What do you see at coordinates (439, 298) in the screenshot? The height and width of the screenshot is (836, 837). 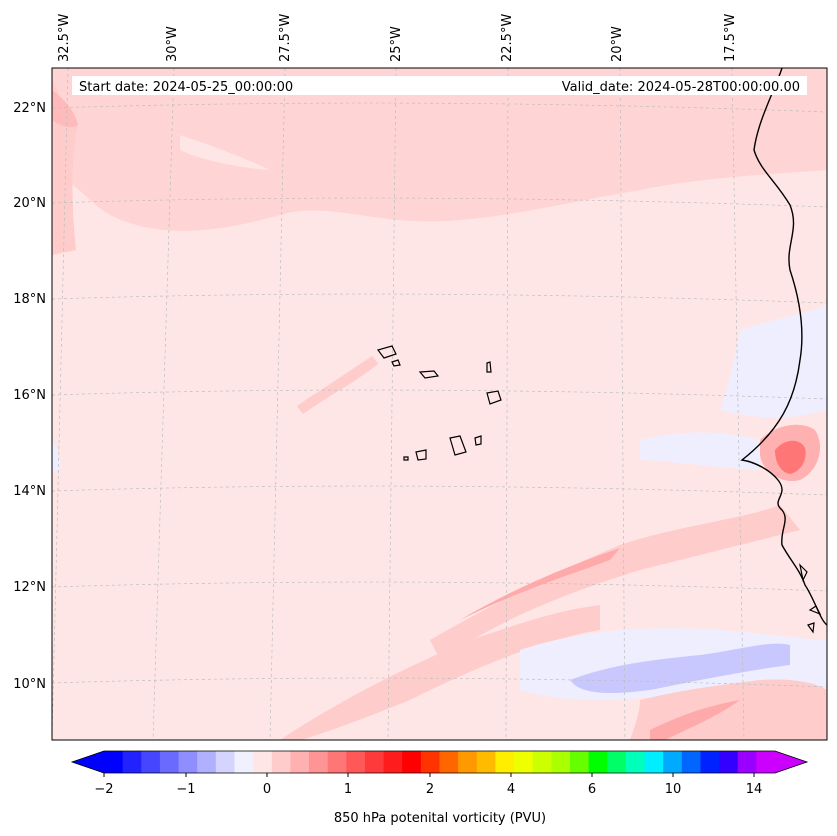 I see `gridline-18n` at bounding box center [439, 298].